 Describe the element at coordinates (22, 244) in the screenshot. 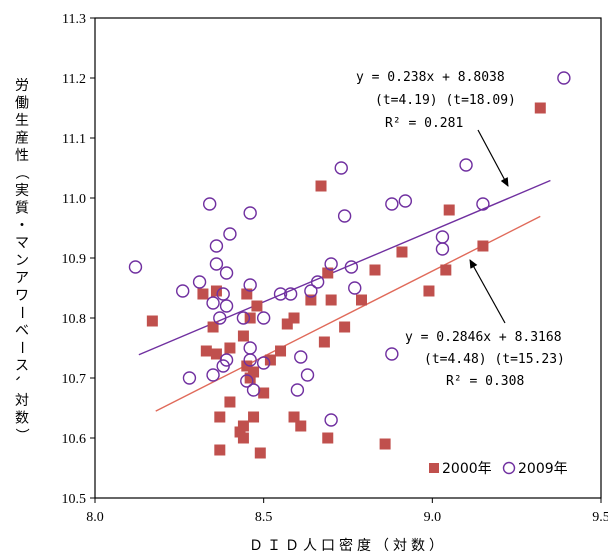

I see `y-axis-title-char: マ` at that location.